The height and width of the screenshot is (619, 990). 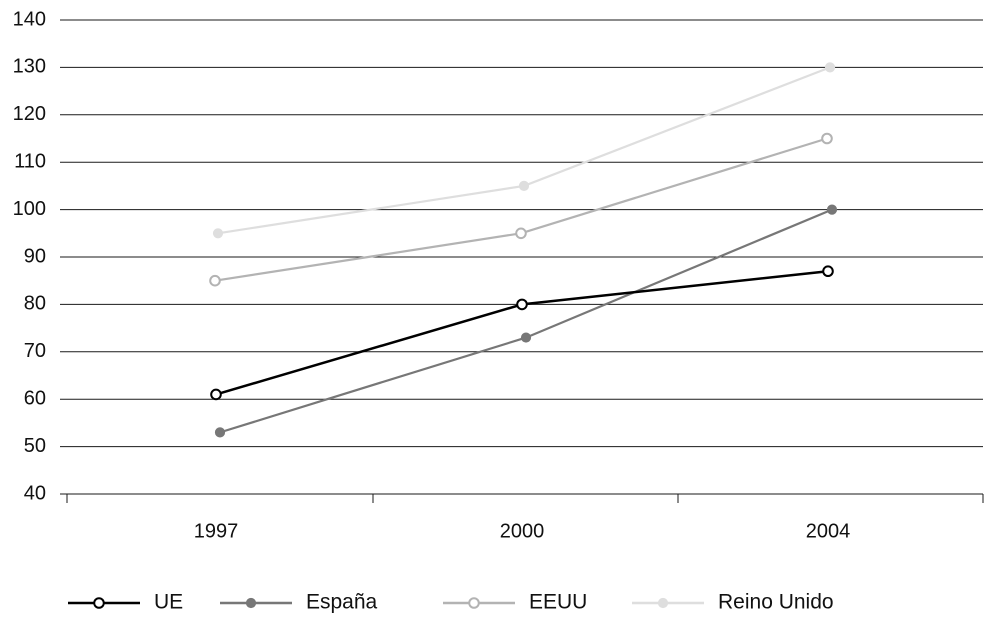 I want to click on y-tick-label-110: 110, so click(x=30, y=161).